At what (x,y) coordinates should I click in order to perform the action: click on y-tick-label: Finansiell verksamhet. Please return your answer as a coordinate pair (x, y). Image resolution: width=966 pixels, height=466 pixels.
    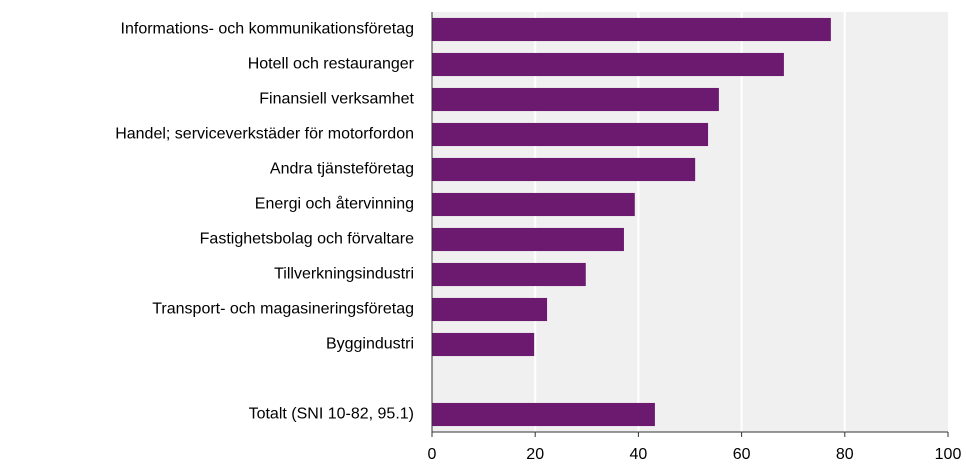
    Looking at the image, I should click on (336, 99).